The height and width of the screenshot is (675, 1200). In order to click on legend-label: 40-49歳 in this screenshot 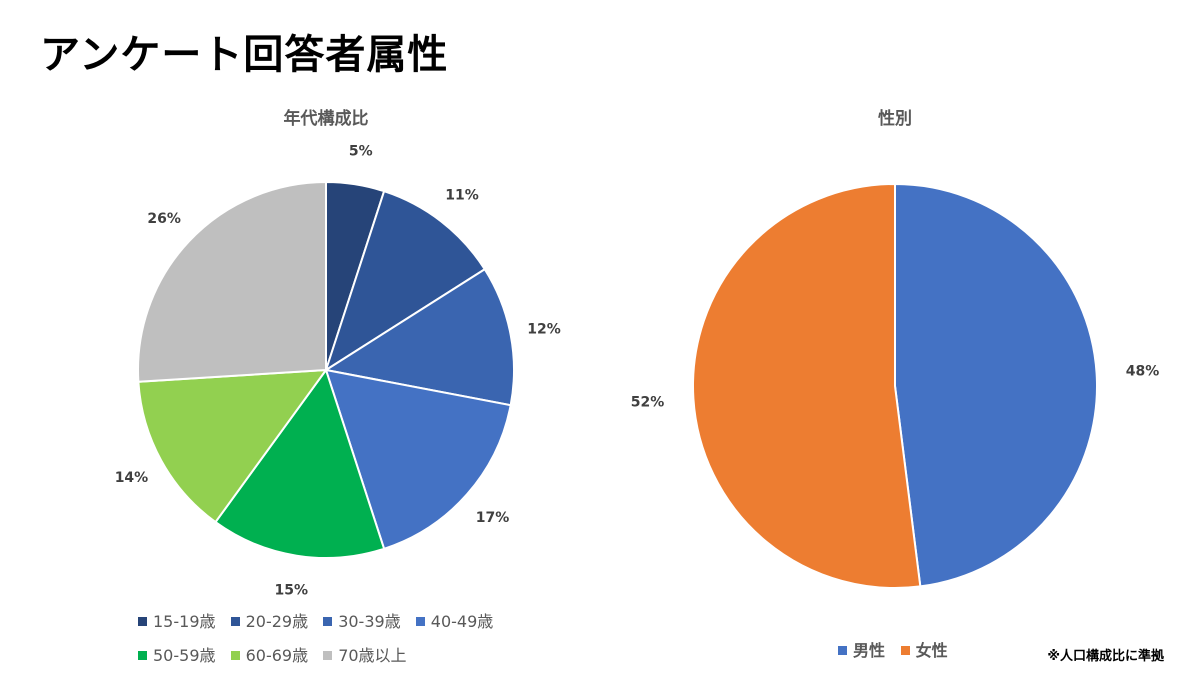, I will do `click(462, 621)`.